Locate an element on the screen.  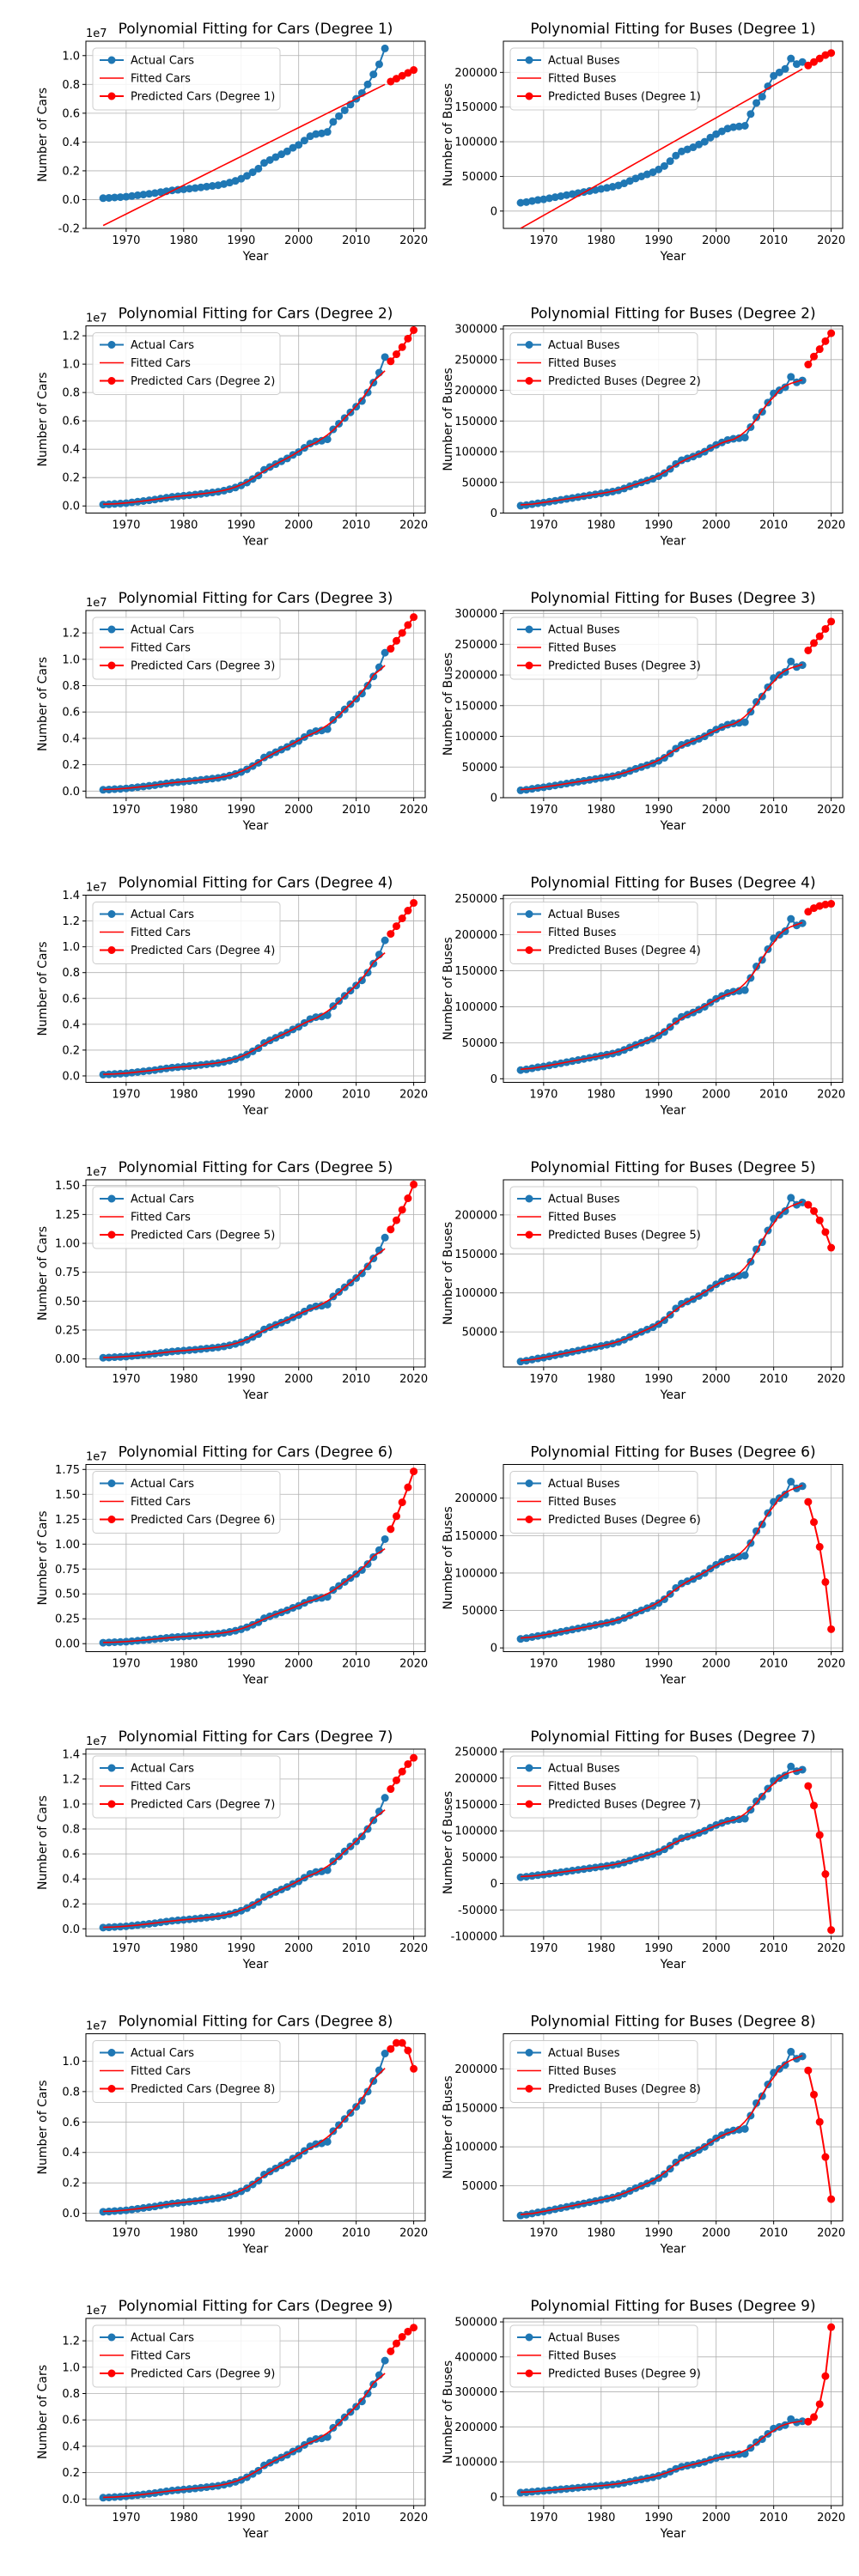
legend-entry-label: Predicted Buses (Degree 8) is located at coordinates (625, 2090).